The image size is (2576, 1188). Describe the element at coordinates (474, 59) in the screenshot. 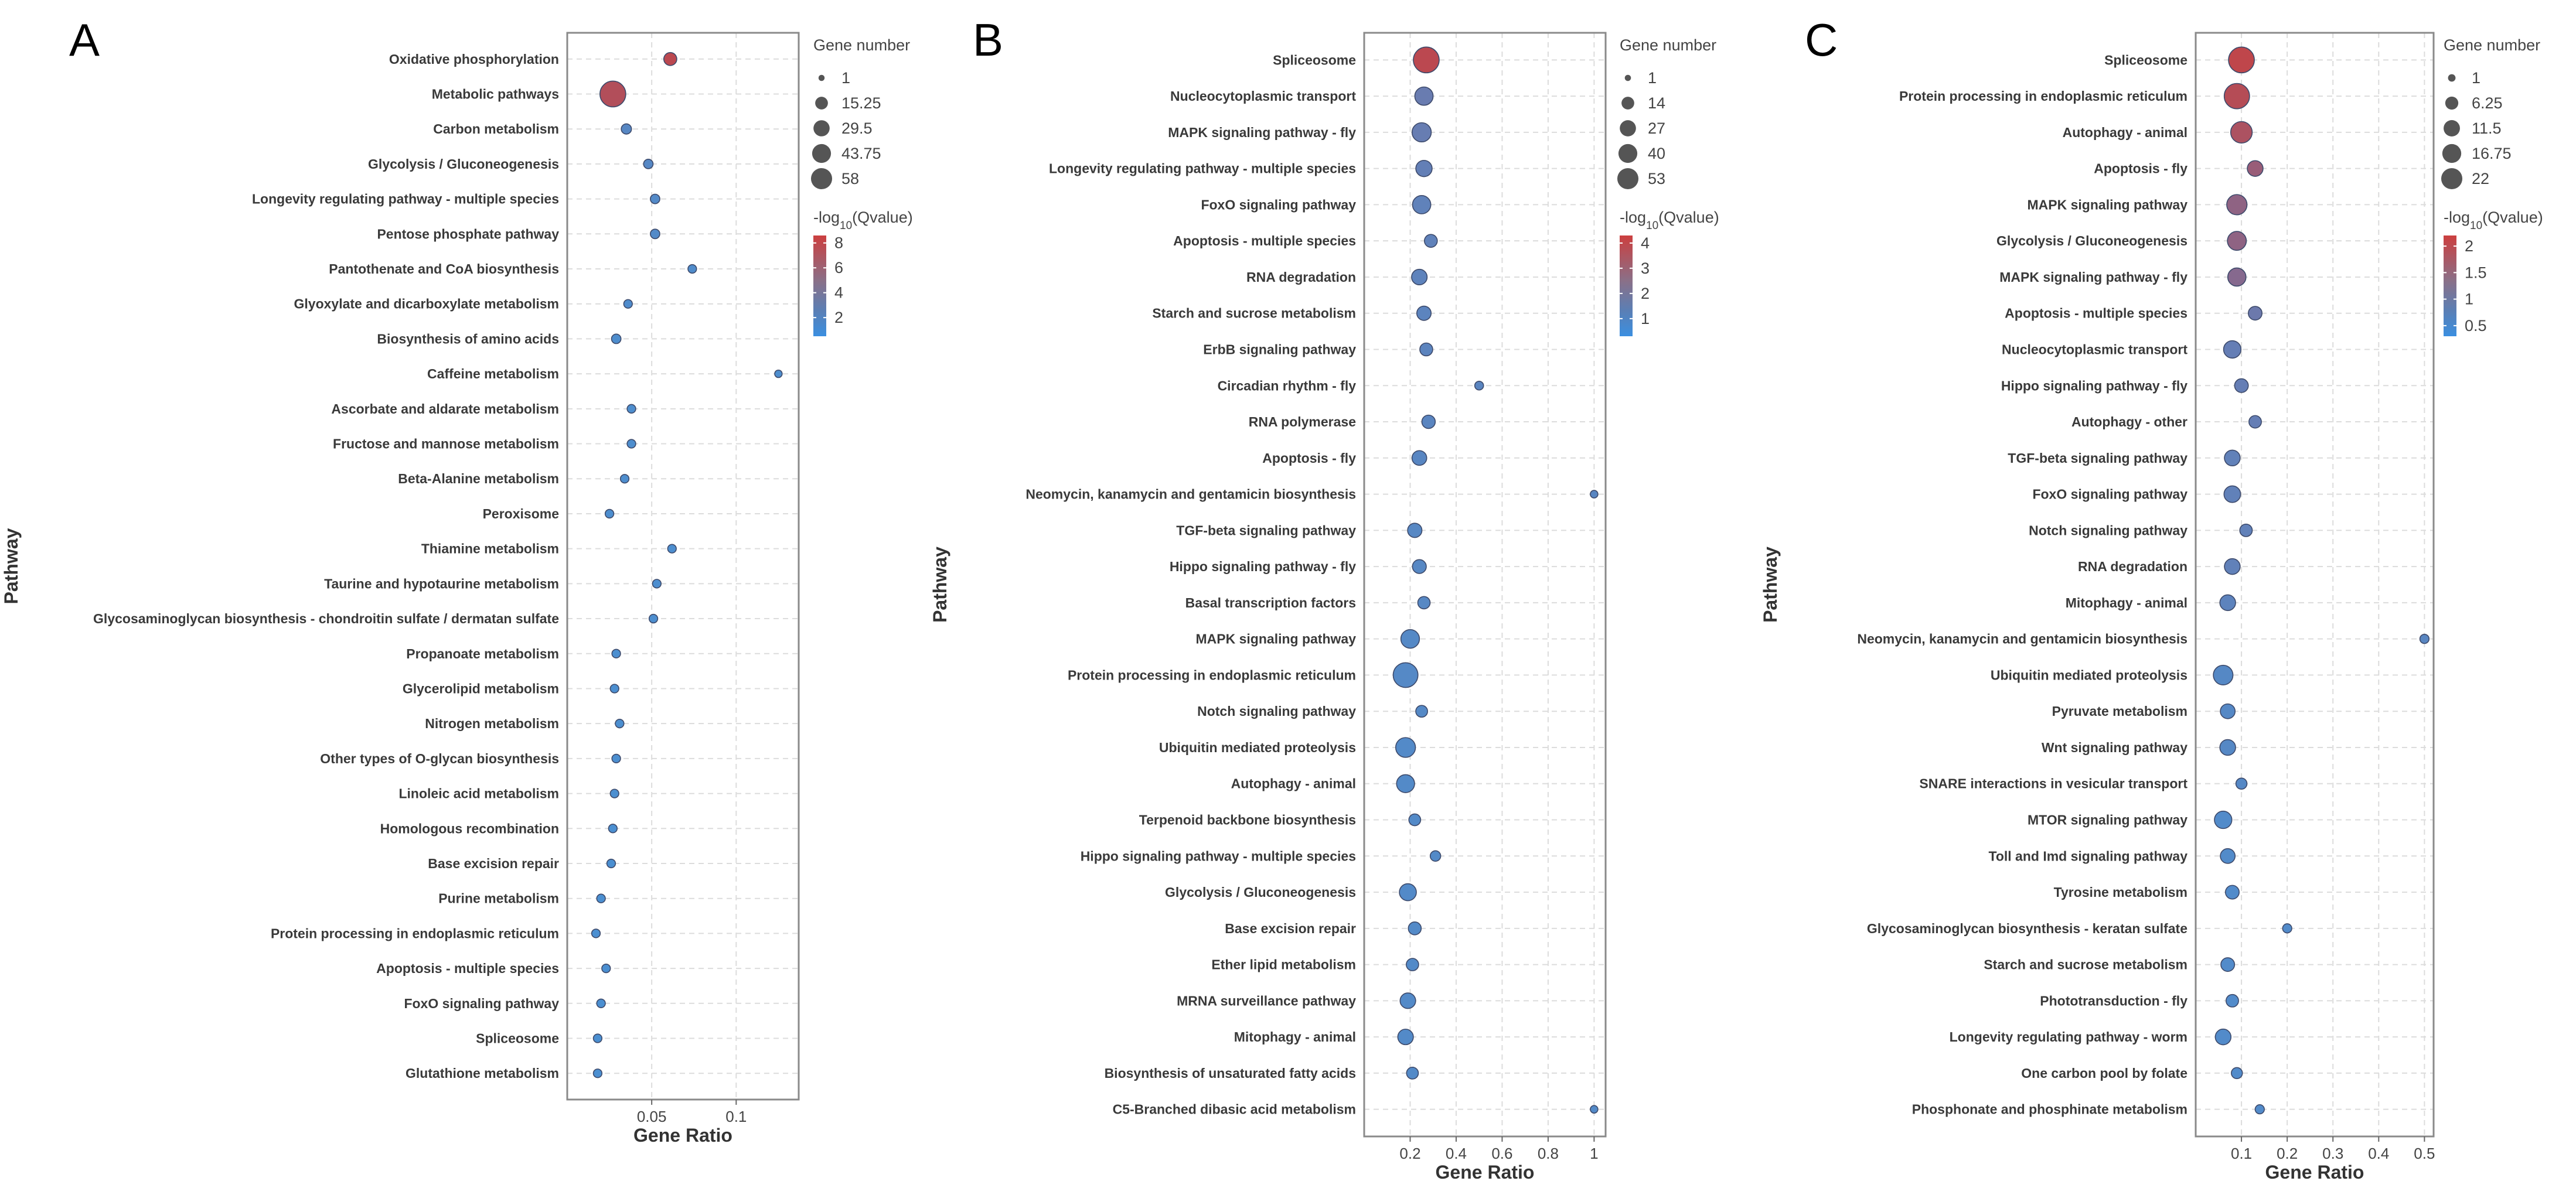

I see `pathway-label: Oxidative phosphorylation` at that location.